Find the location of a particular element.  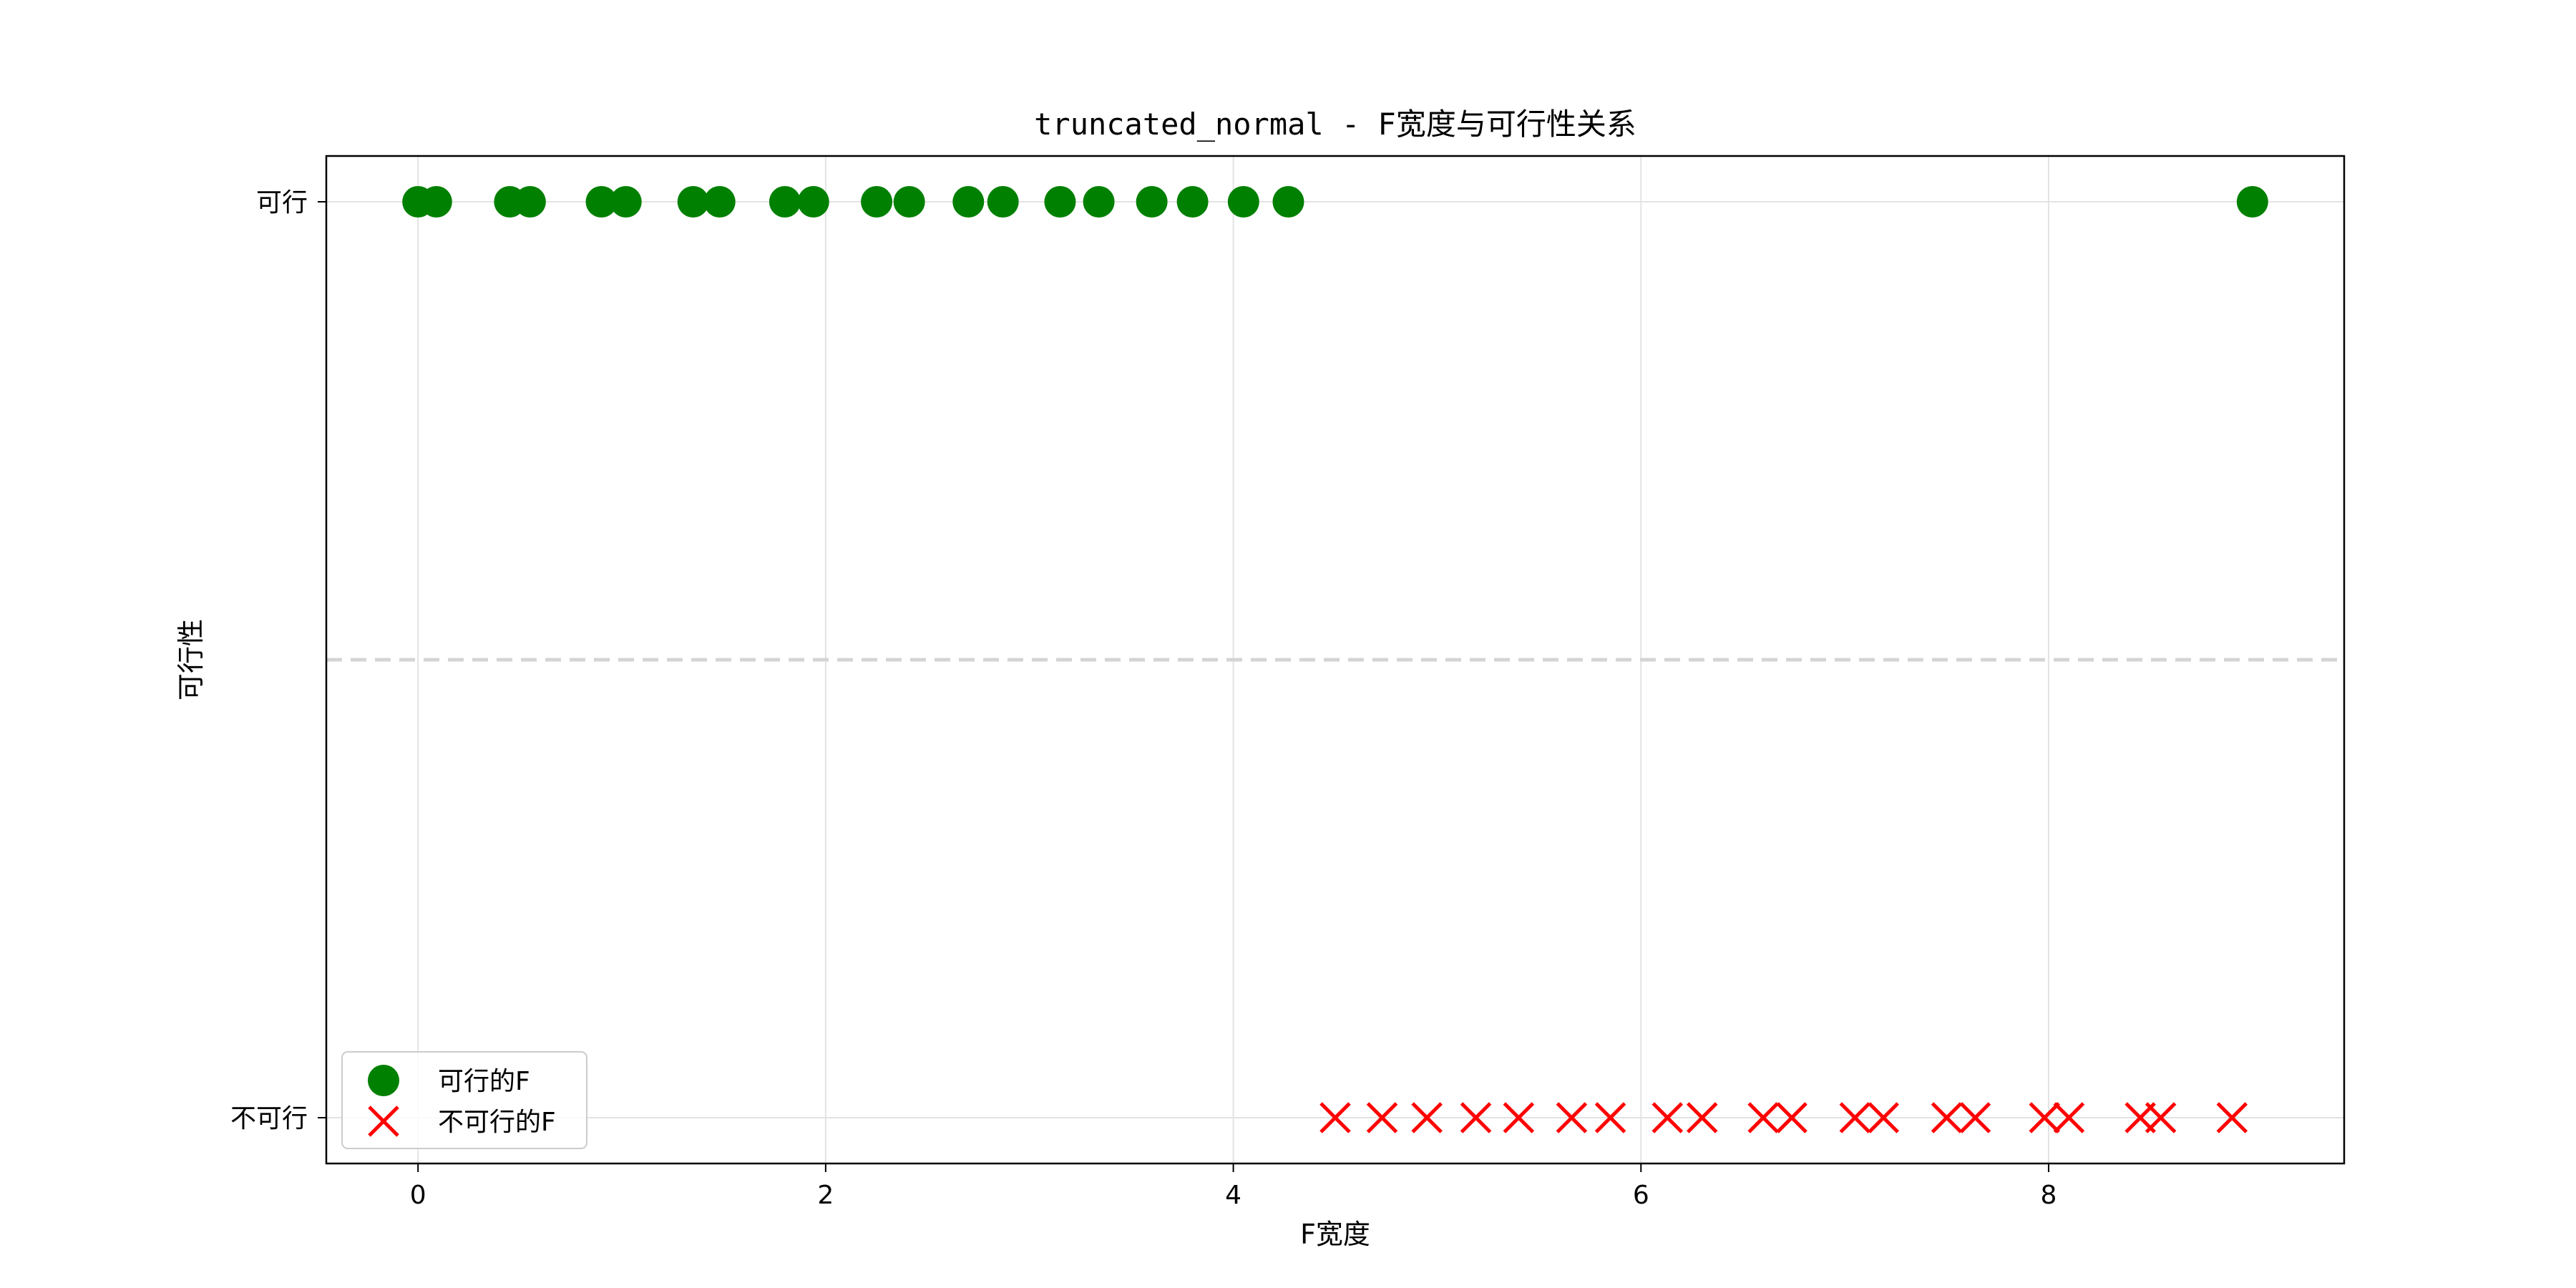

legend-box is located at coordinates (464, 1100).